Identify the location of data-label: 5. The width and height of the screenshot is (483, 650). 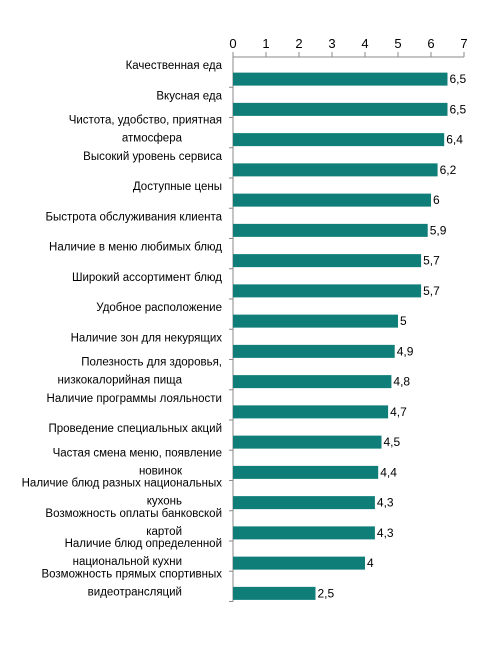
(403, 321).